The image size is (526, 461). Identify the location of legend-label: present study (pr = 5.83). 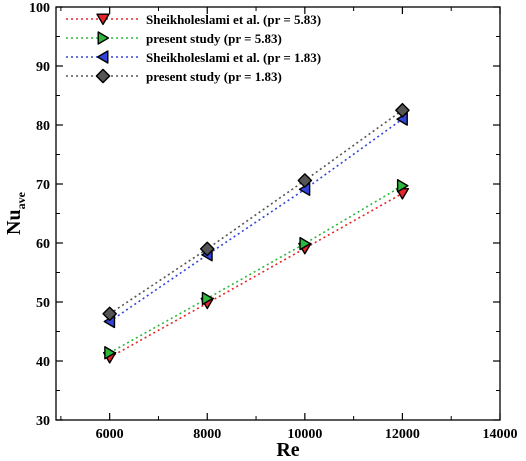
(214, 38).